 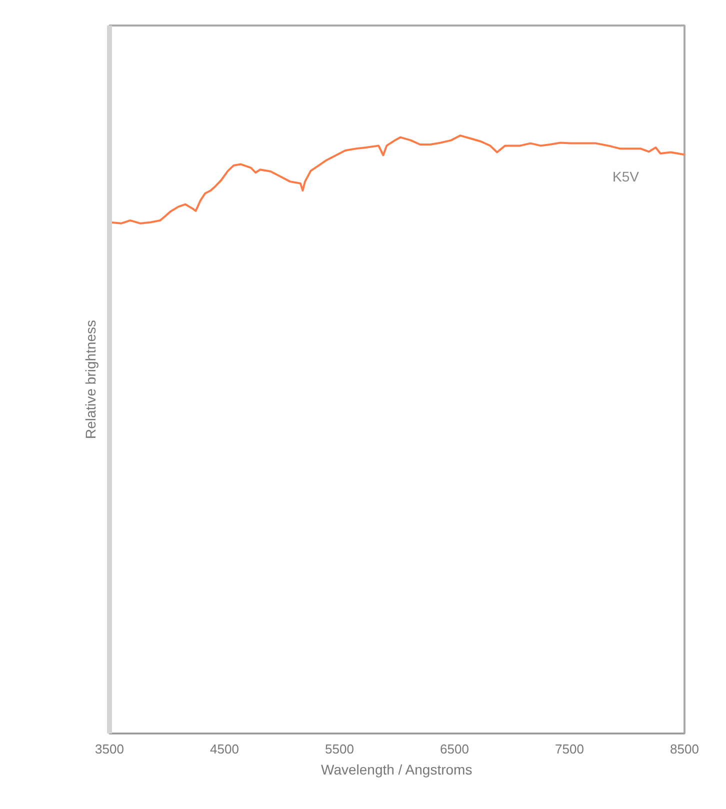 What do you see at coordinates (569, 749) in the screenshot?
I see `x-tick-label: 7500` at bounding box center [569, 749].